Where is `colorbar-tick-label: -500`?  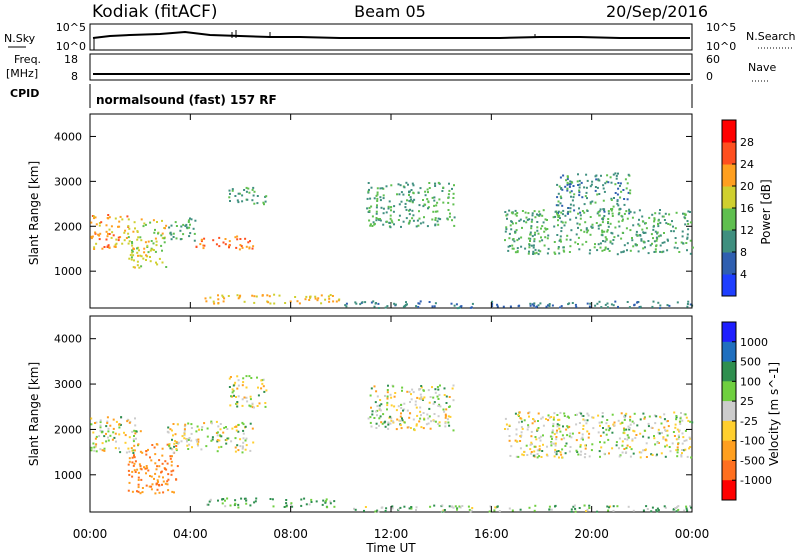 colorbar-tick-label: -500 is located at coordinates (752, 460).